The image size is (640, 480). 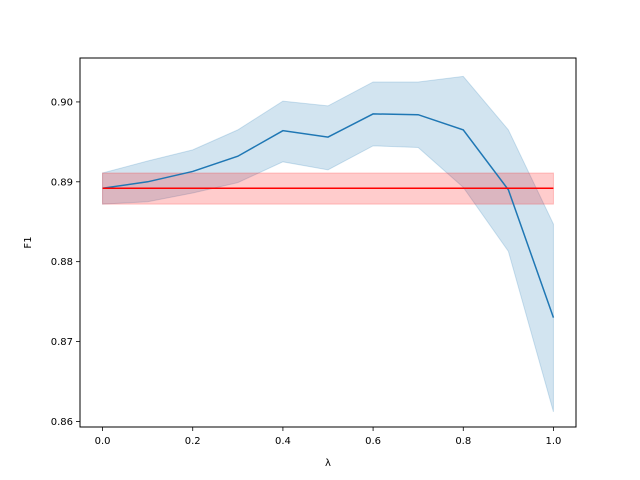 What do you see at coordinates (62, 262) in the screenshot?
I see `y-tick-label: 0.88` at bounding box center [62, 262].